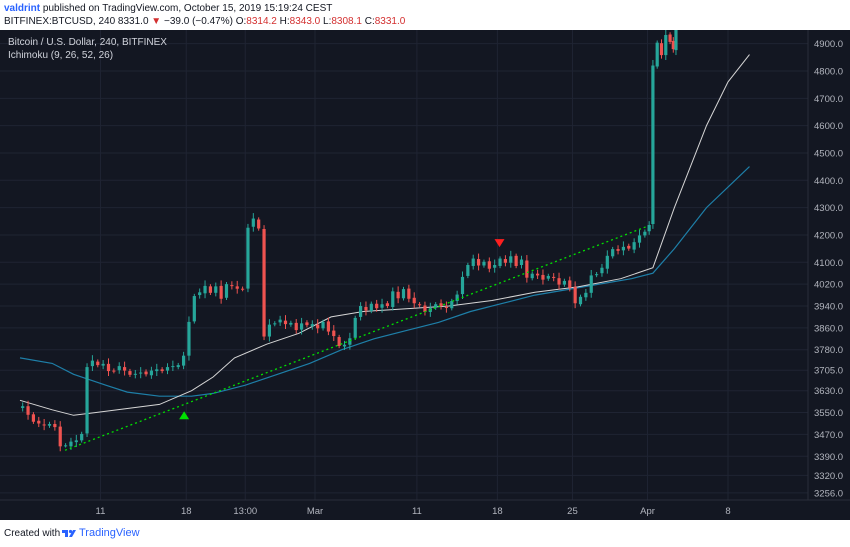  I want to click on price-change: −39.0 (−0.47%), so click(198, 21).